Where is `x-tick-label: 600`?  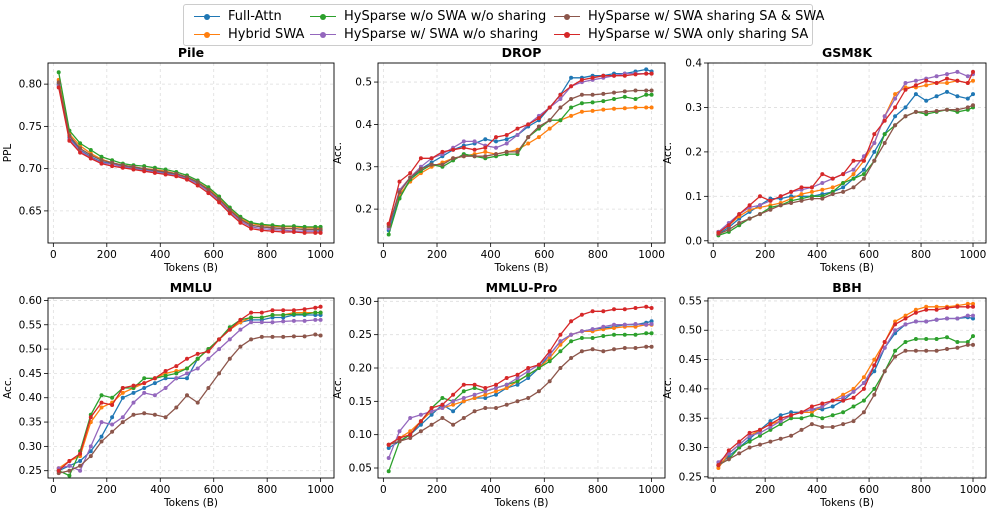 x-tick-label: 600 is located at coordinates (544, 490).